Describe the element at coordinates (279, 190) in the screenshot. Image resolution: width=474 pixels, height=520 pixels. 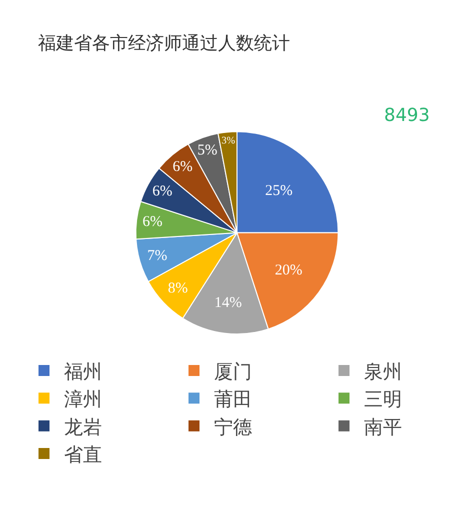
I see `data-label: 25%` at that location.